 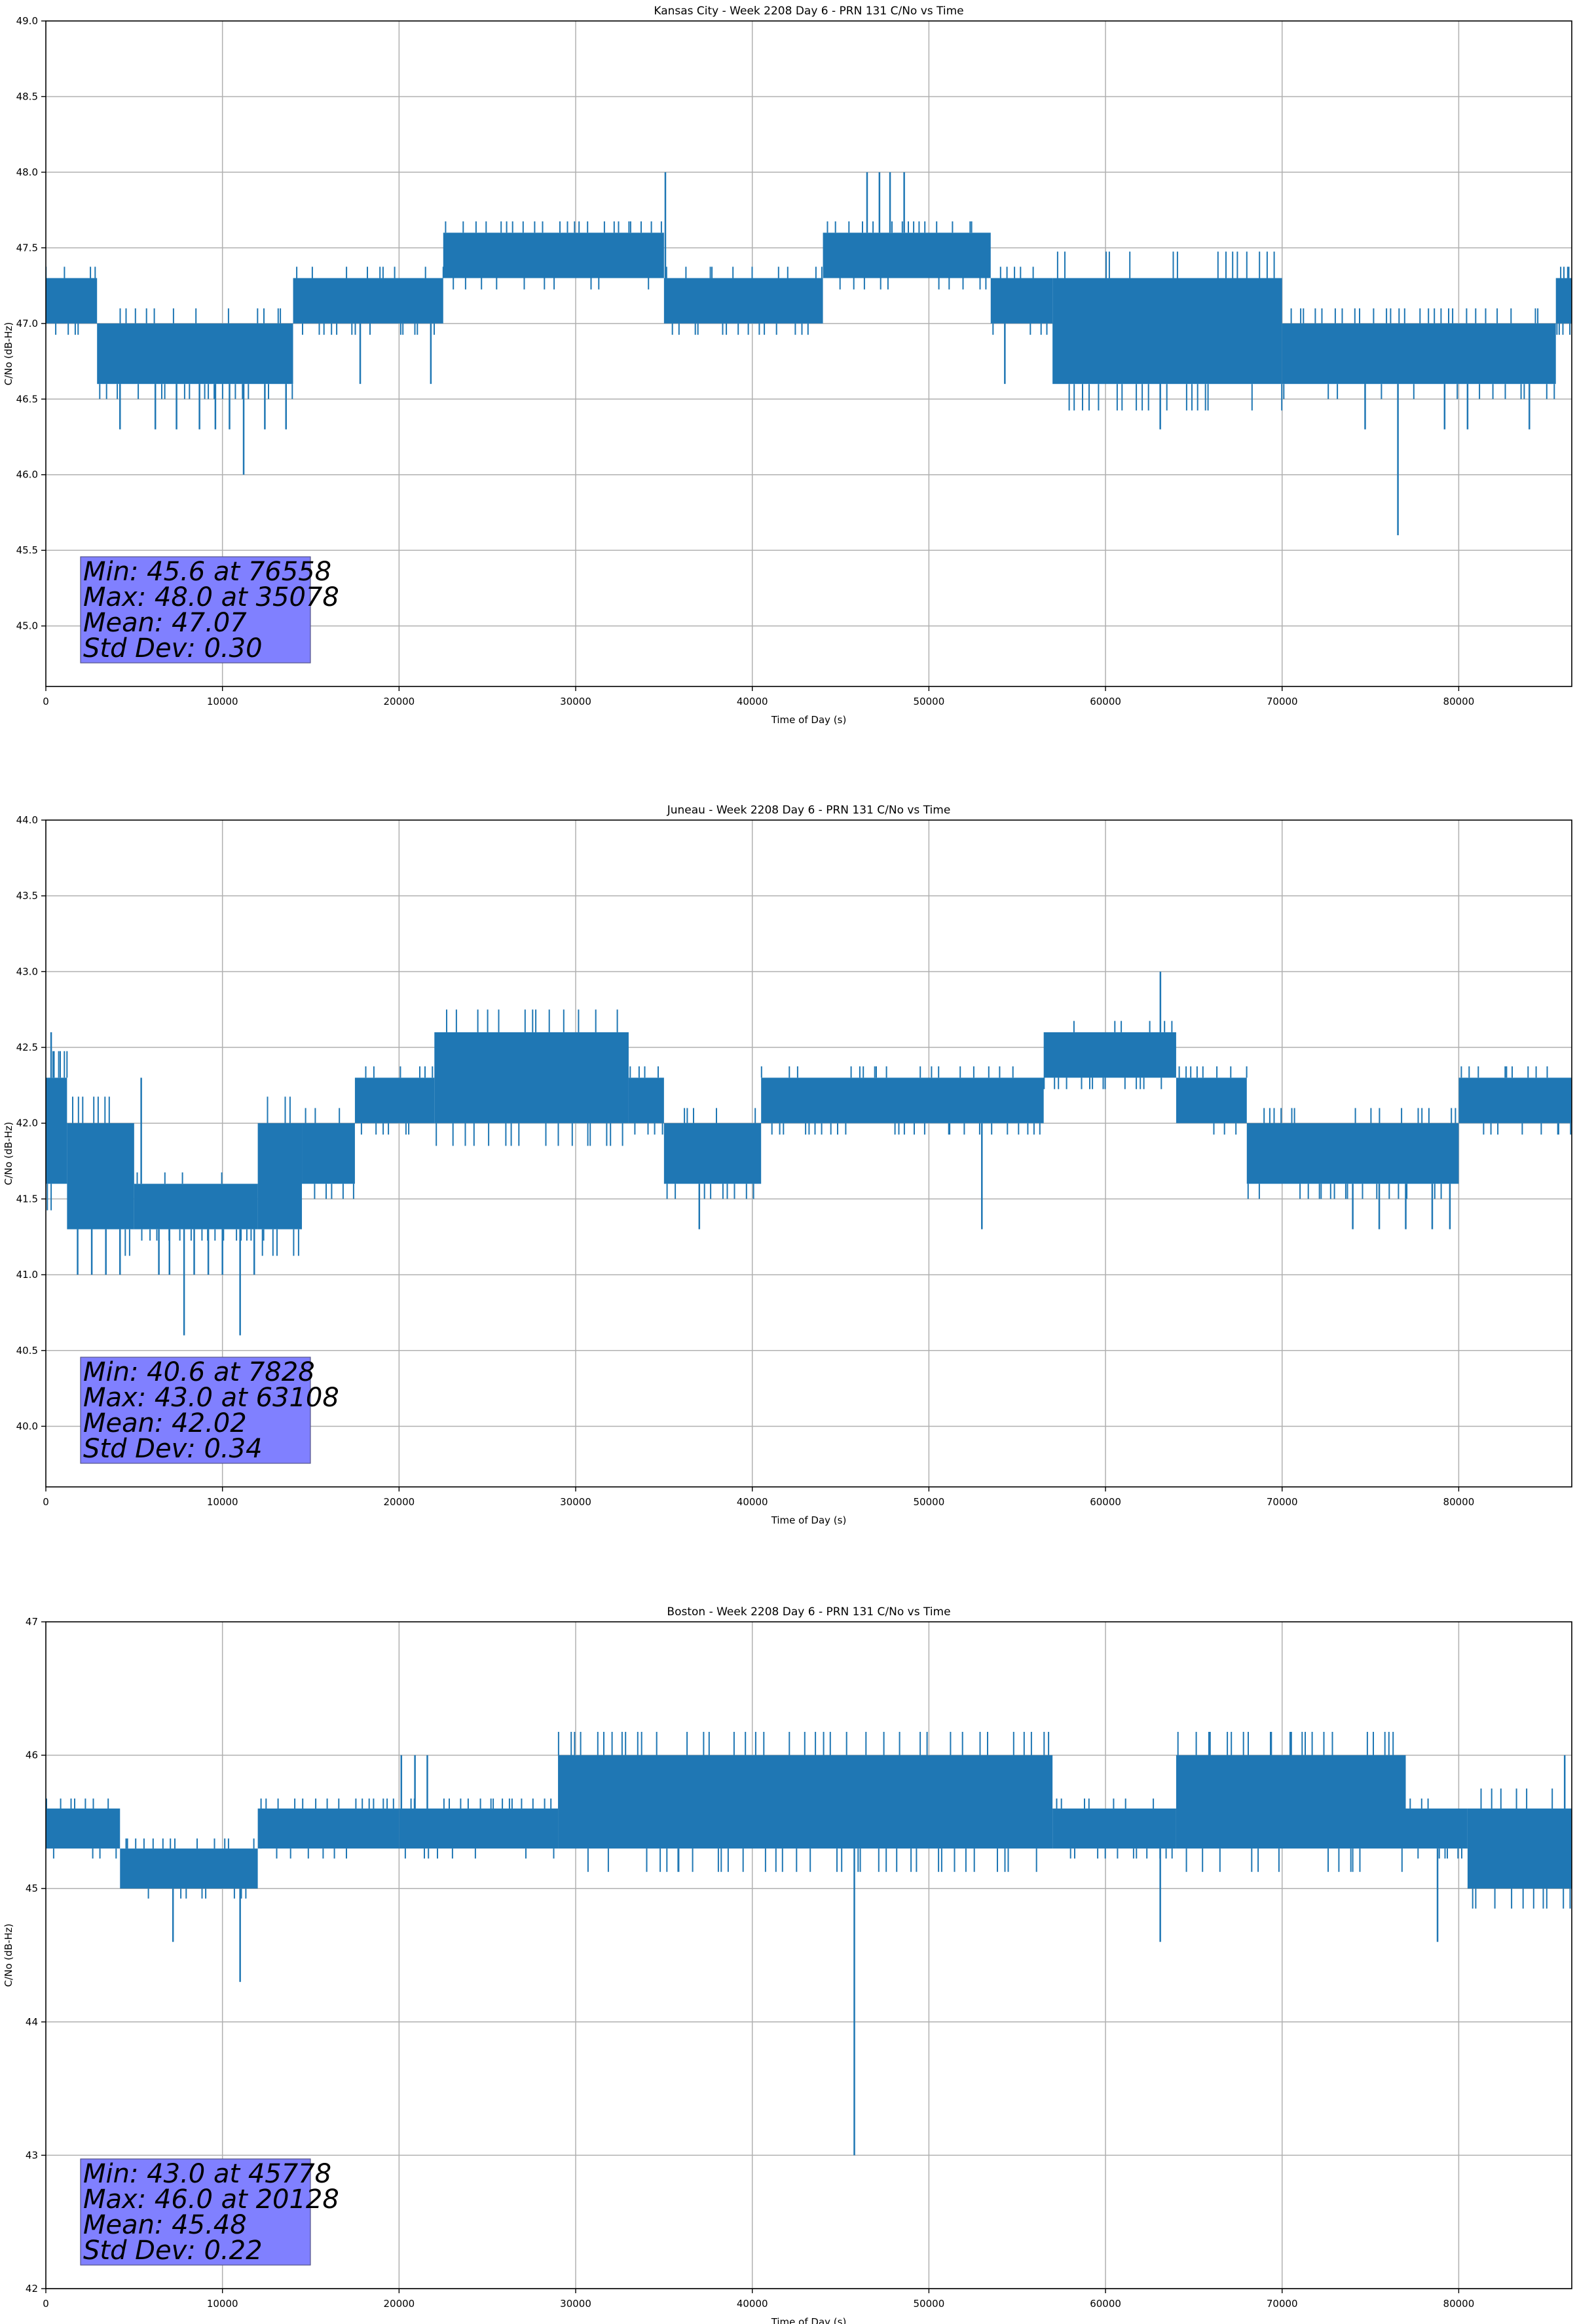 What do you see at coordinates (27, 896) in the screenshot?
I see `y-tick-label: 43.5` at bounding box center [27, 896].